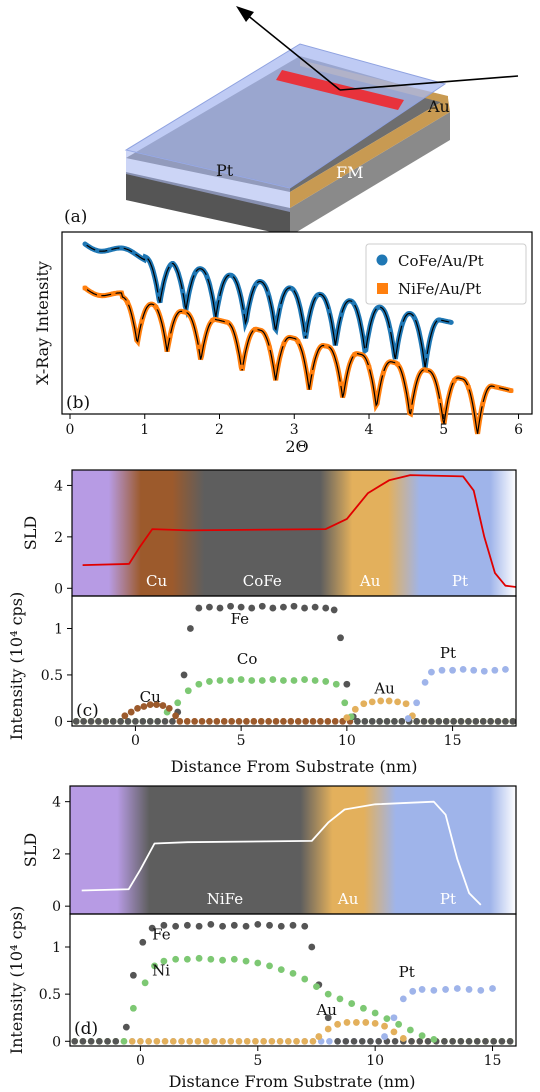 This screenshot has width=540, height=1092. Describe the element at coordinates (63, 537) in the screenshot. I see `panel-c-sld-yticks: 0 2 4` at that location.